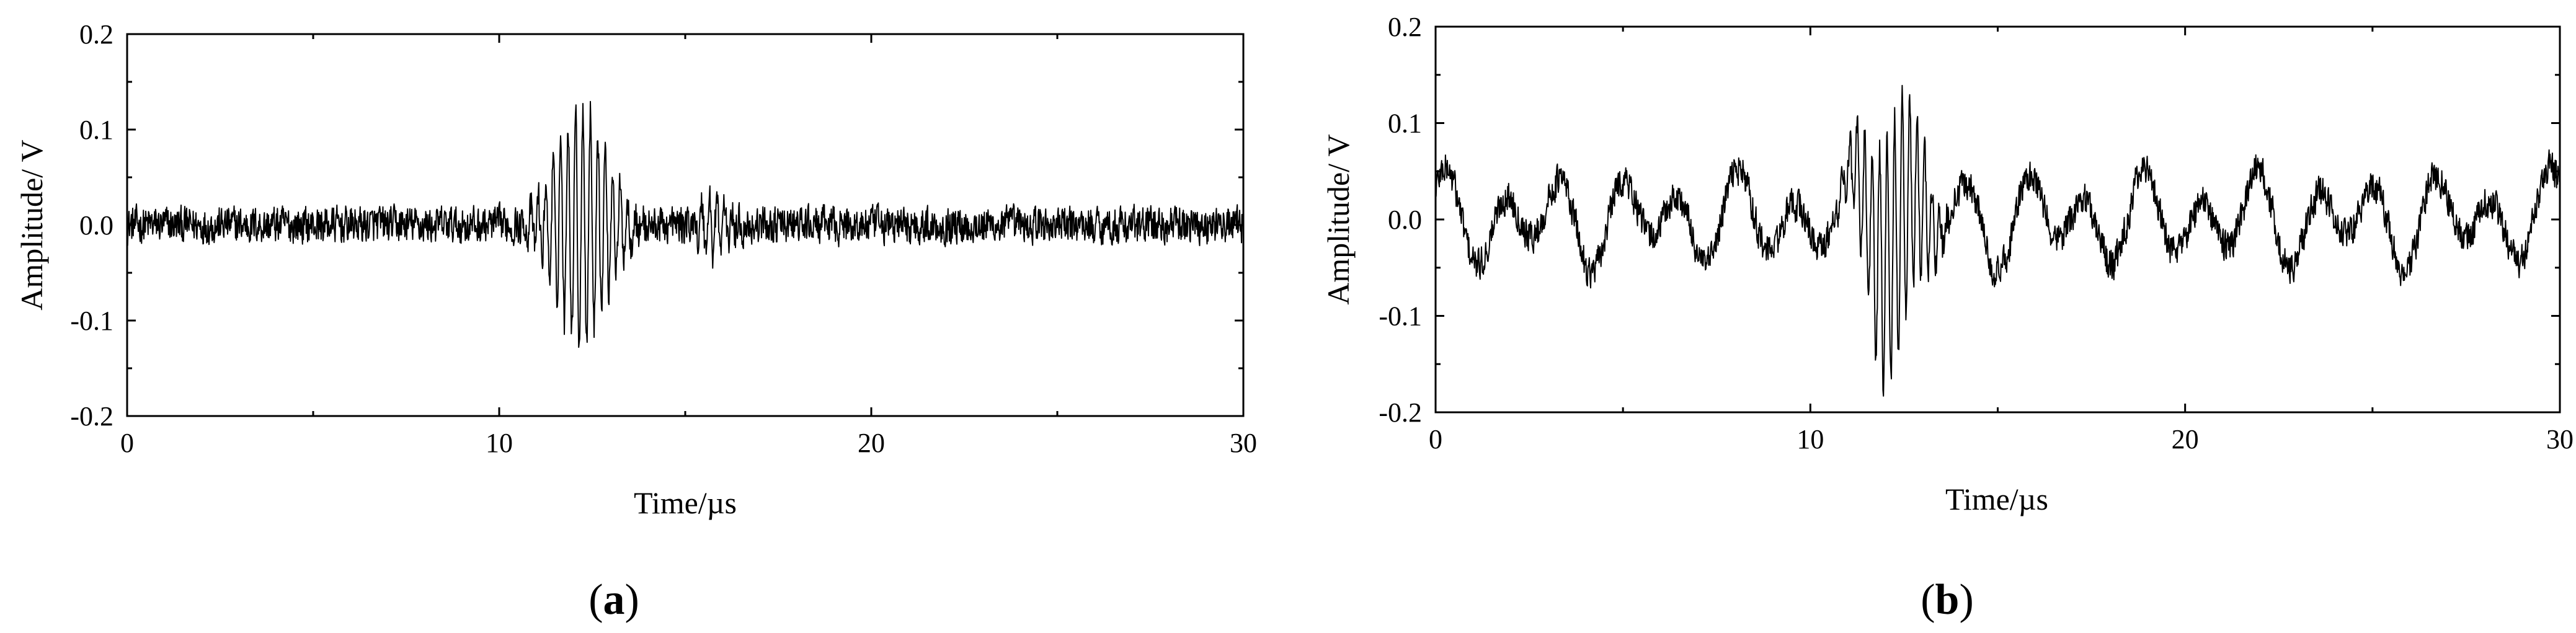 This screenshot has height=633, width=2576. Describe the element at coordinates (91, 416) in the screenshot. I see `y-tick-label-a-0: -0.2` at that location.